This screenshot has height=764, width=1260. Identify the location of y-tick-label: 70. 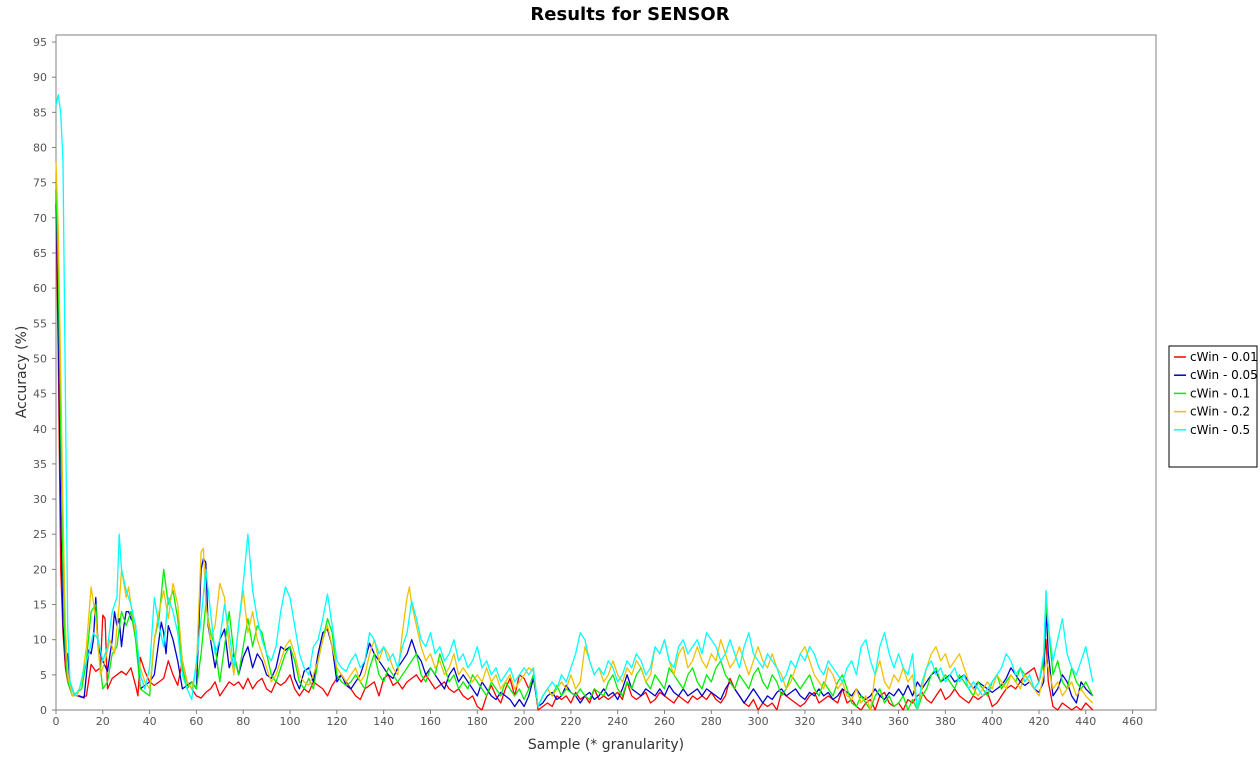
(40, 218).